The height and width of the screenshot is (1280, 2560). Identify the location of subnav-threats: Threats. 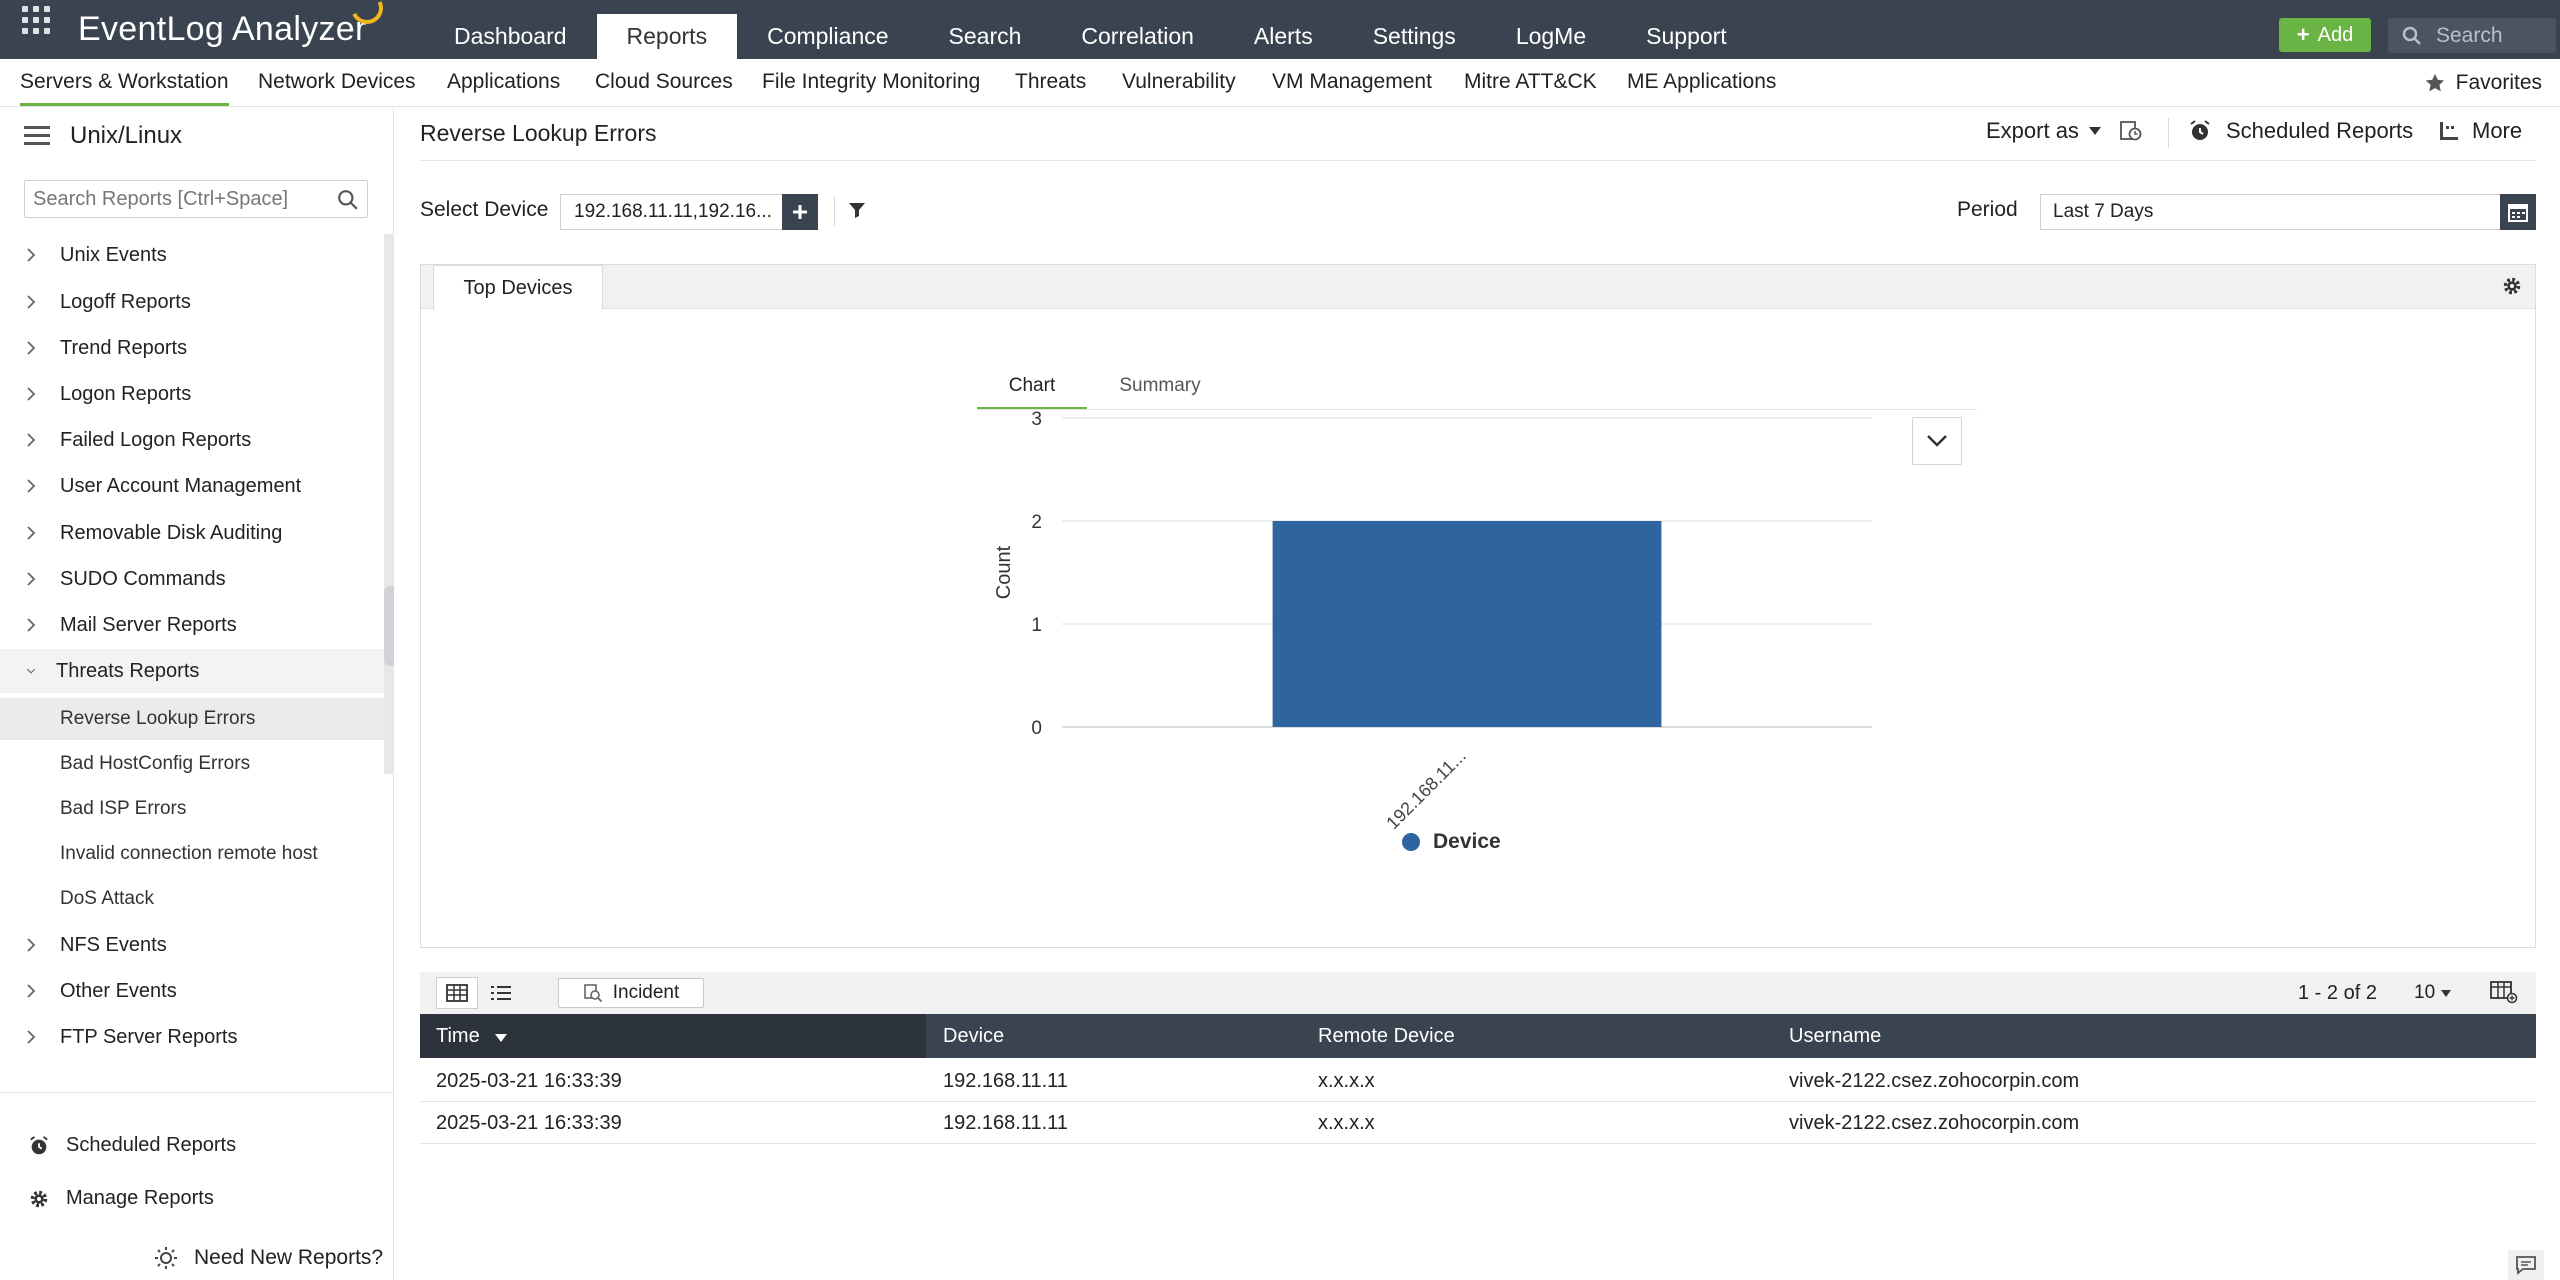
(1051, 81).